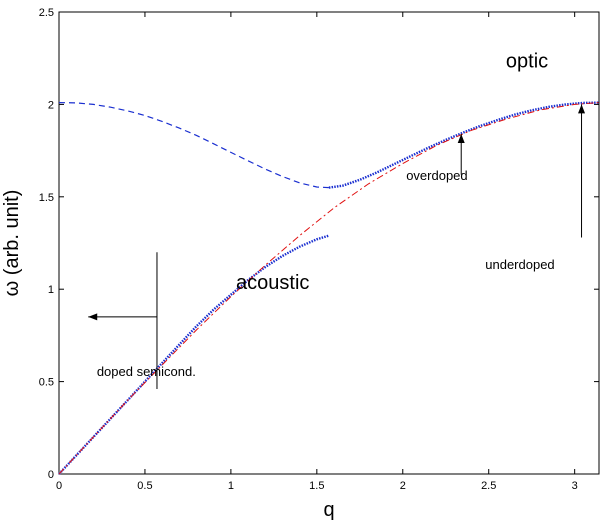 Image resolution: width=603 pixels, height=523 pixels. Describe the element at coordinates (316, 486) in the screenshot. I see `x-tick-label: 1.5` at that location.